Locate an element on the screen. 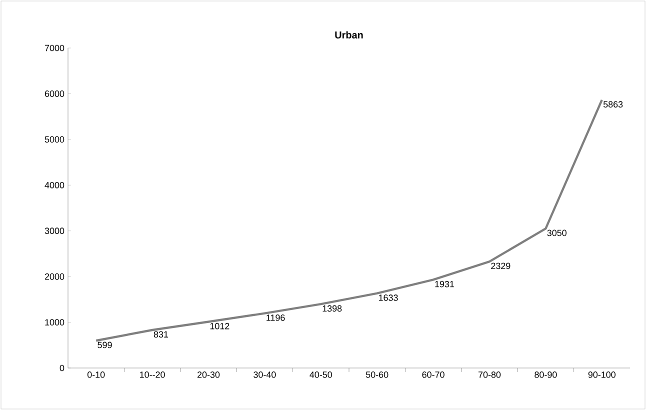  x-tick-label: 40-50 is located at coordinates (321, 375).